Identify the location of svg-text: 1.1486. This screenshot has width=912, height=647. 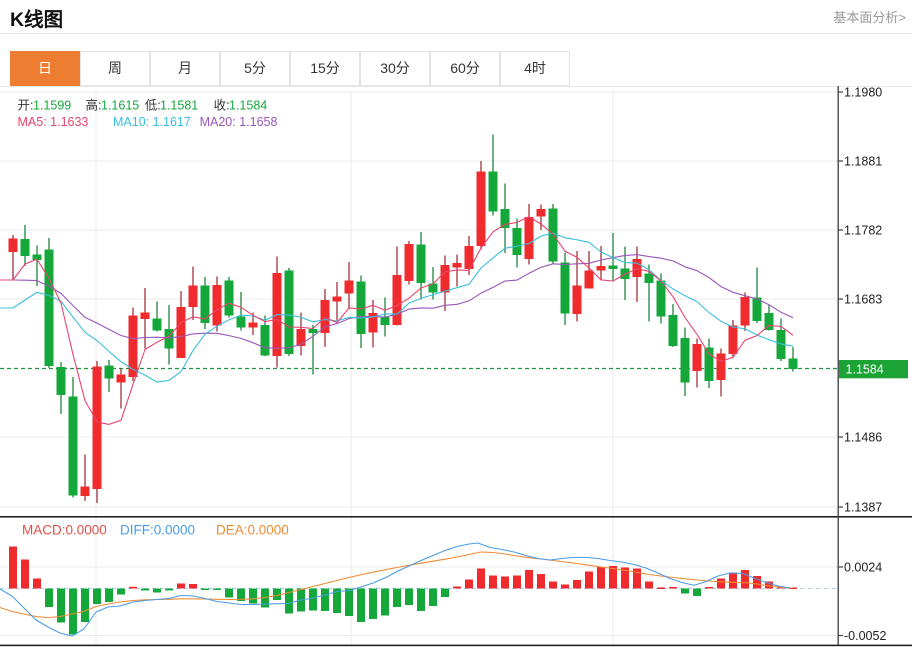
(863, 438).